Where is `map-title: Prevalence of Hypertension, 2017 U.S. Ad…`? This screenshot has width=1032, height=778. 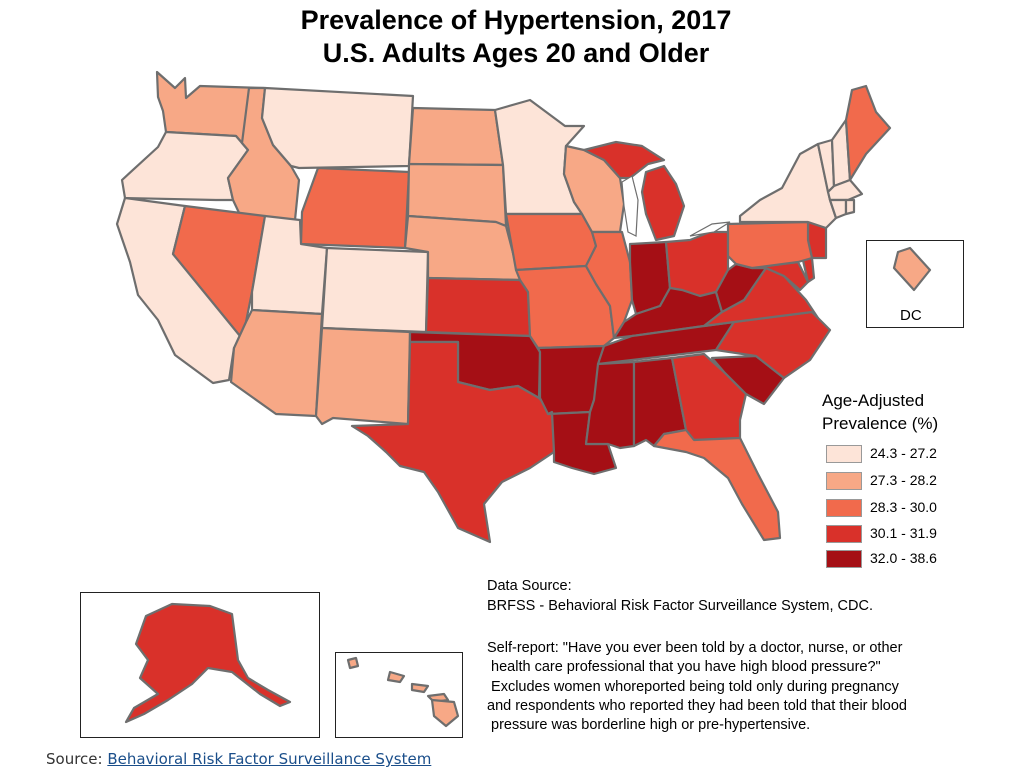 map-title: Prevalence of Hypertension, 2017 U.S. Ad… is located at coordinates (516, 37).